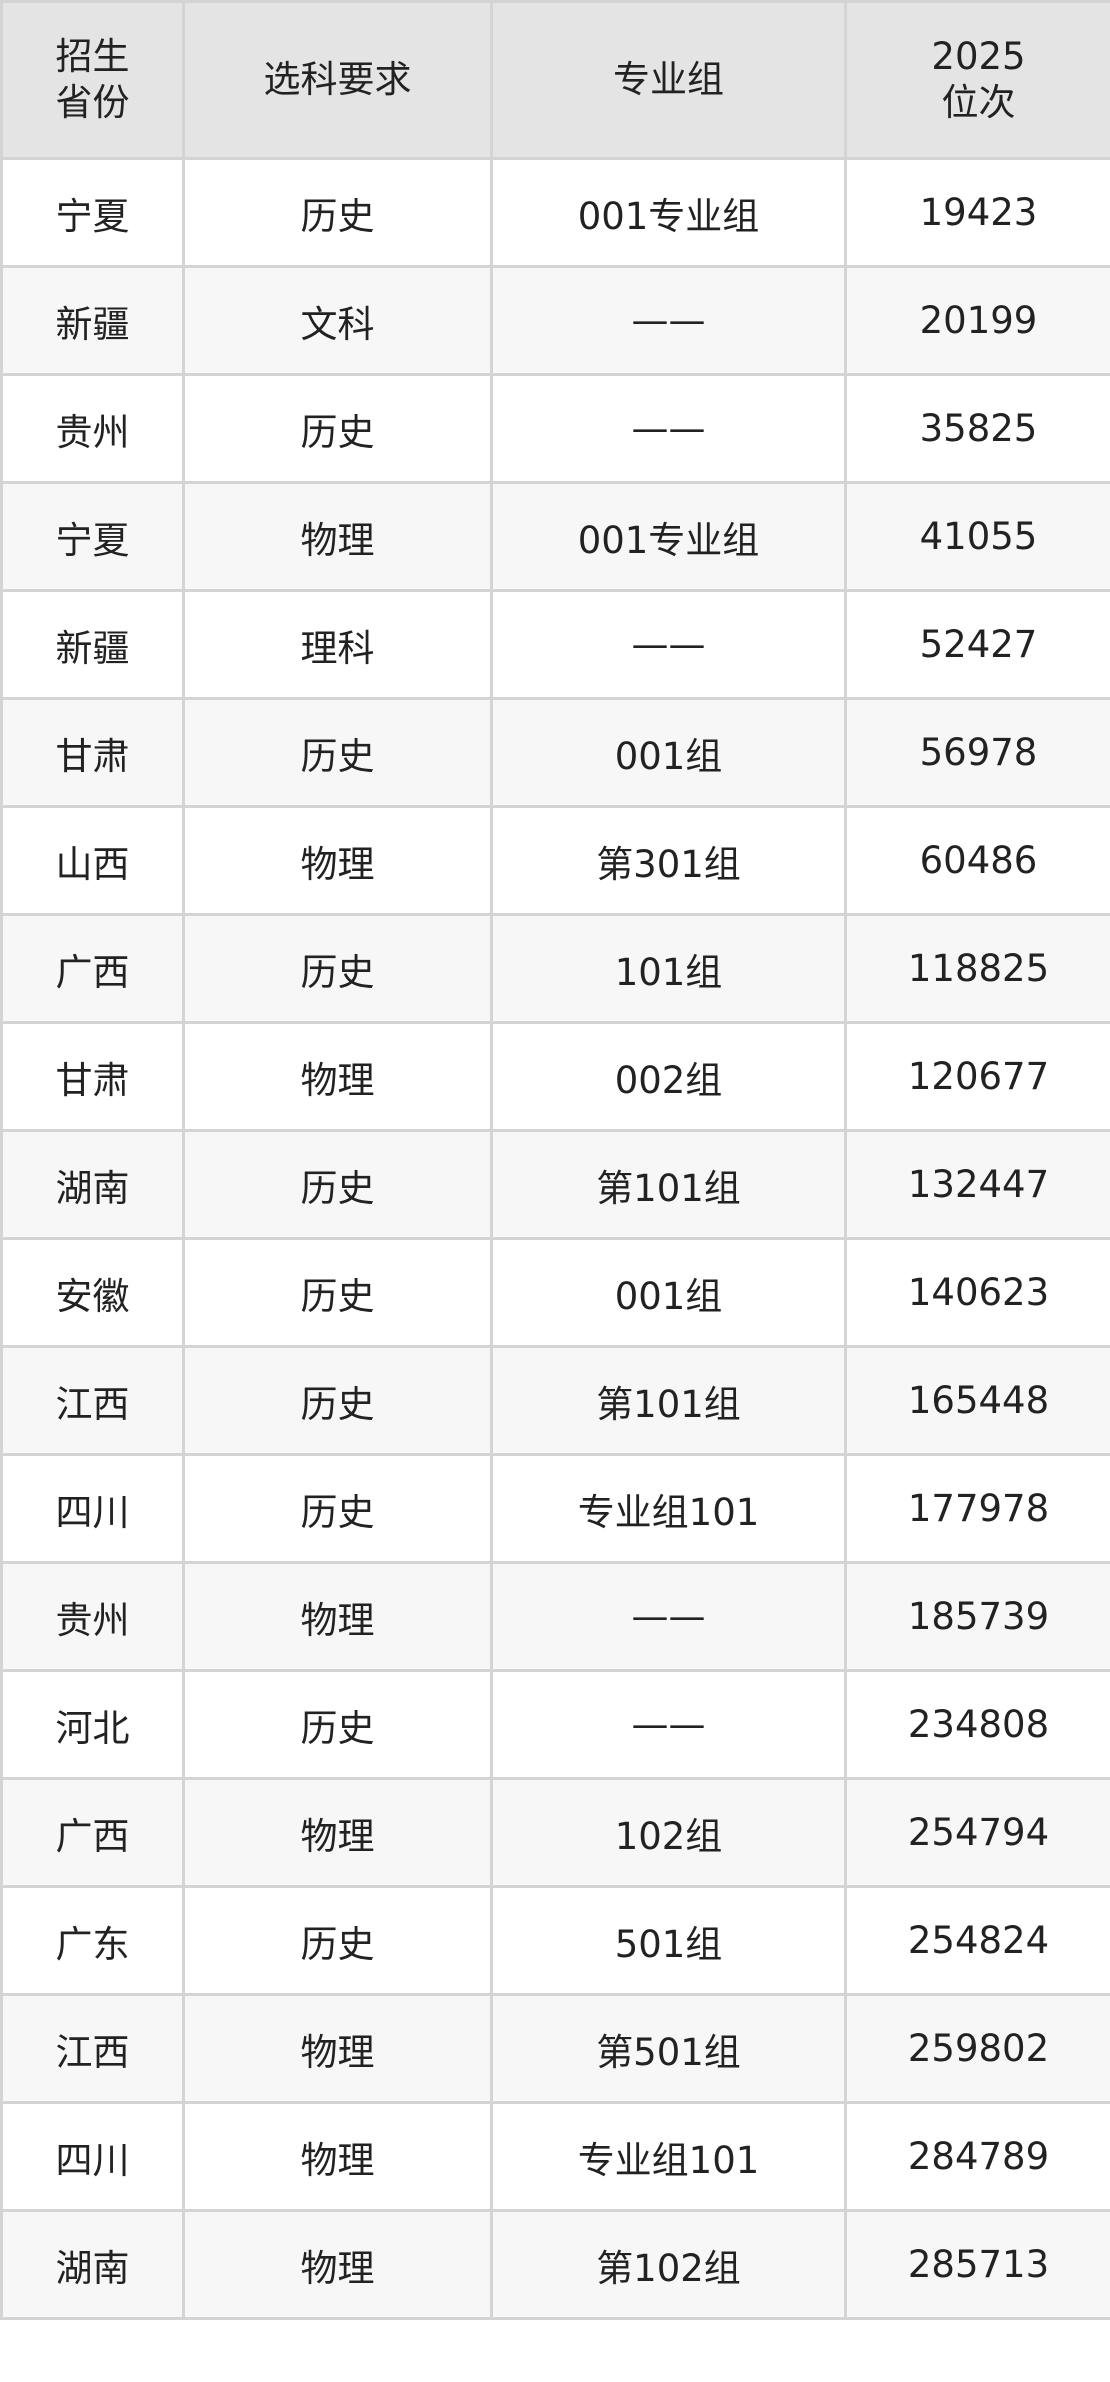 Image resolution: width=1110 pixels, height=2382 pixels. I want to click on table-row: 贵州 物理 —— 185739, so click(555, 1616).